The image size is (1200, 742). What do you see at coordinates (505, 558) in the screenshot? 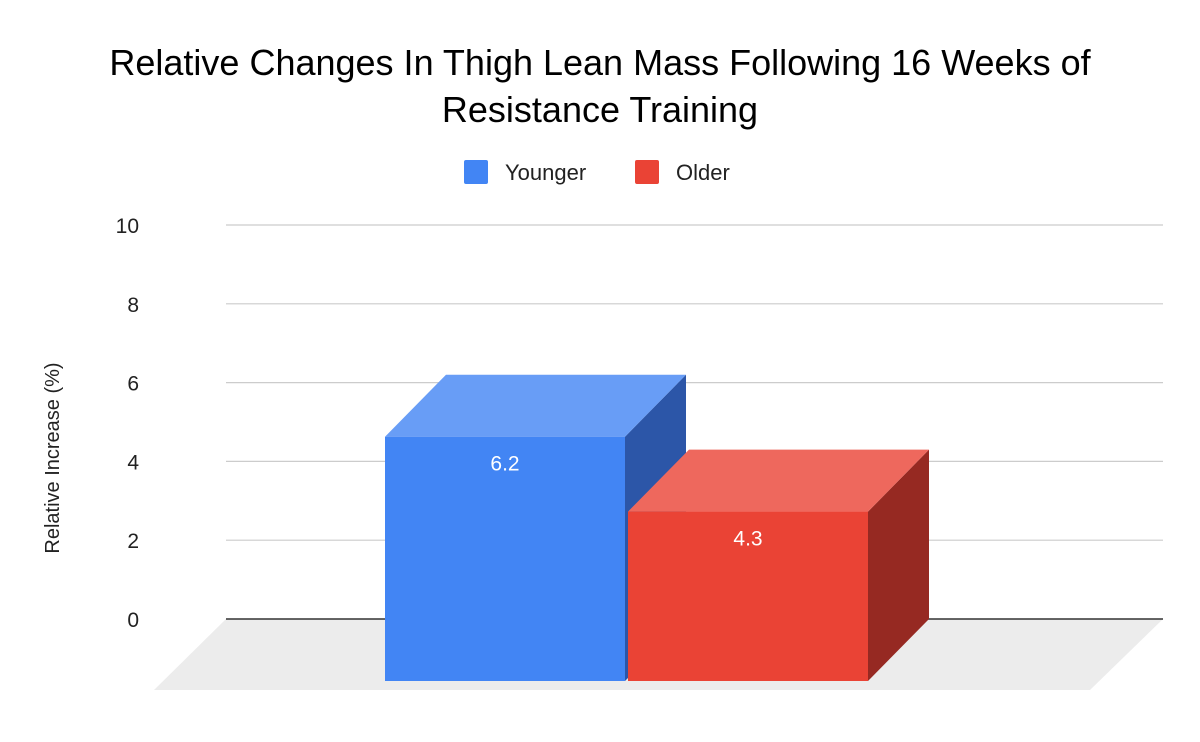
I see `bar-front-younger` at bounding box center [505, 558].